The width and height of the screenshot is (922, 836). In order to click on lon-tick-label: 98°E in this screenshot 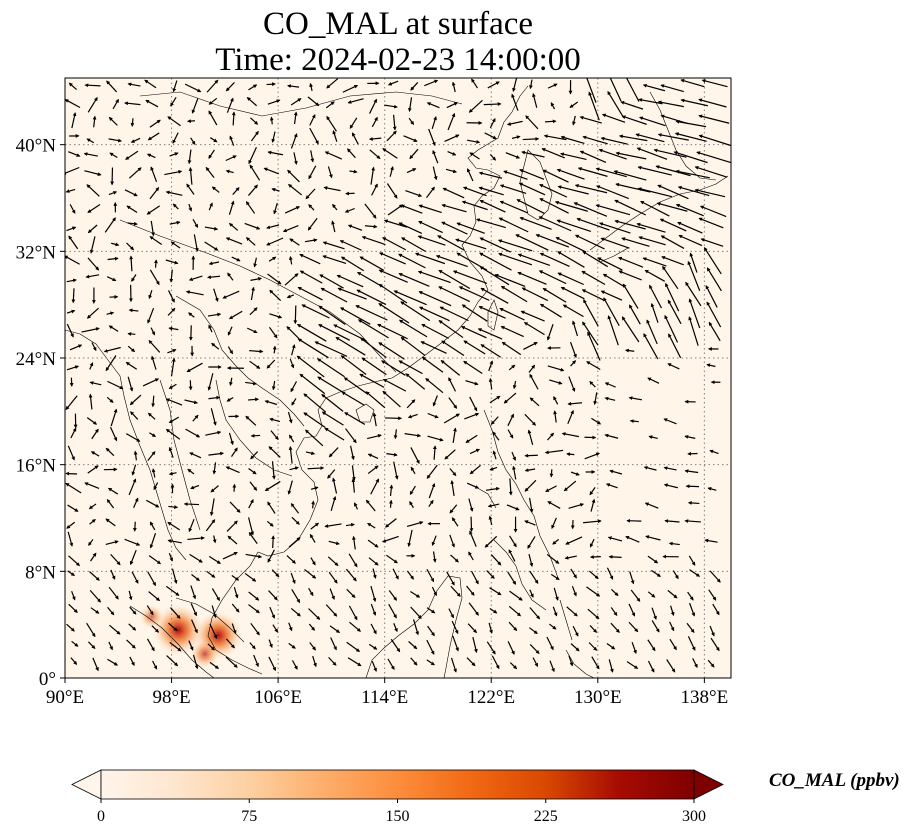, I will do `click(171, 697)`.